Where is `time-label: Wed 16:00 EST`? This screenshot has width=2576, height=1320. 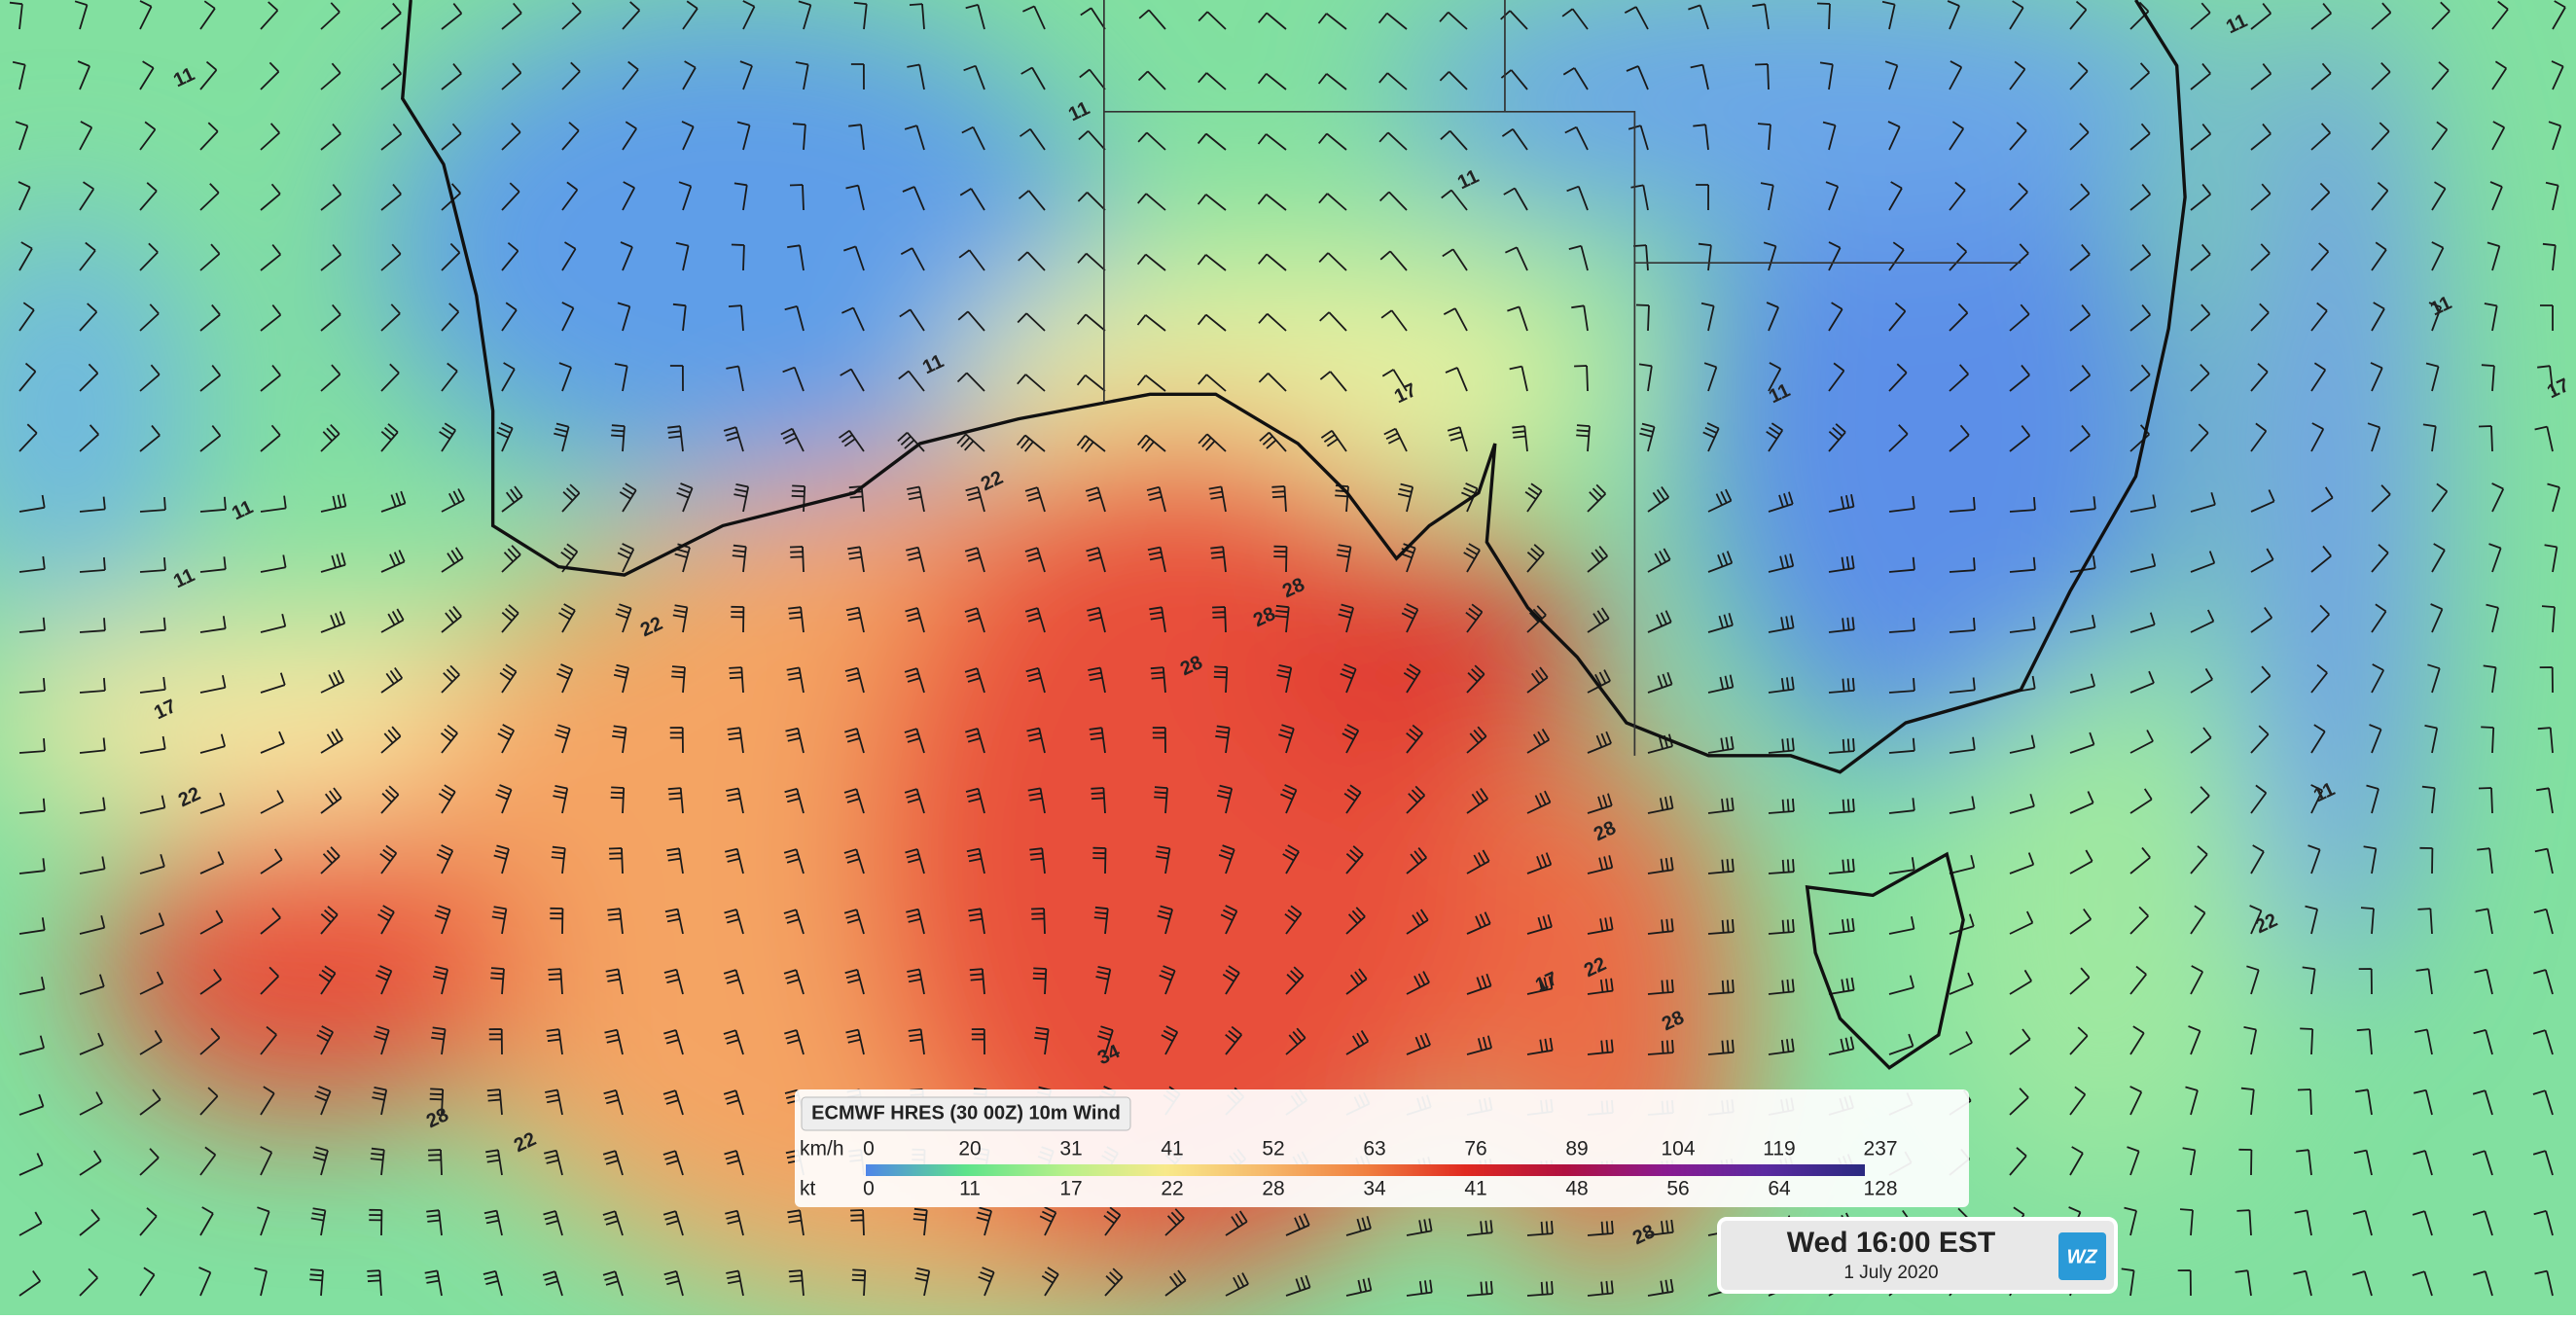
time-label: Wed 16:00 EST is located at coordinates (1891, 1243).